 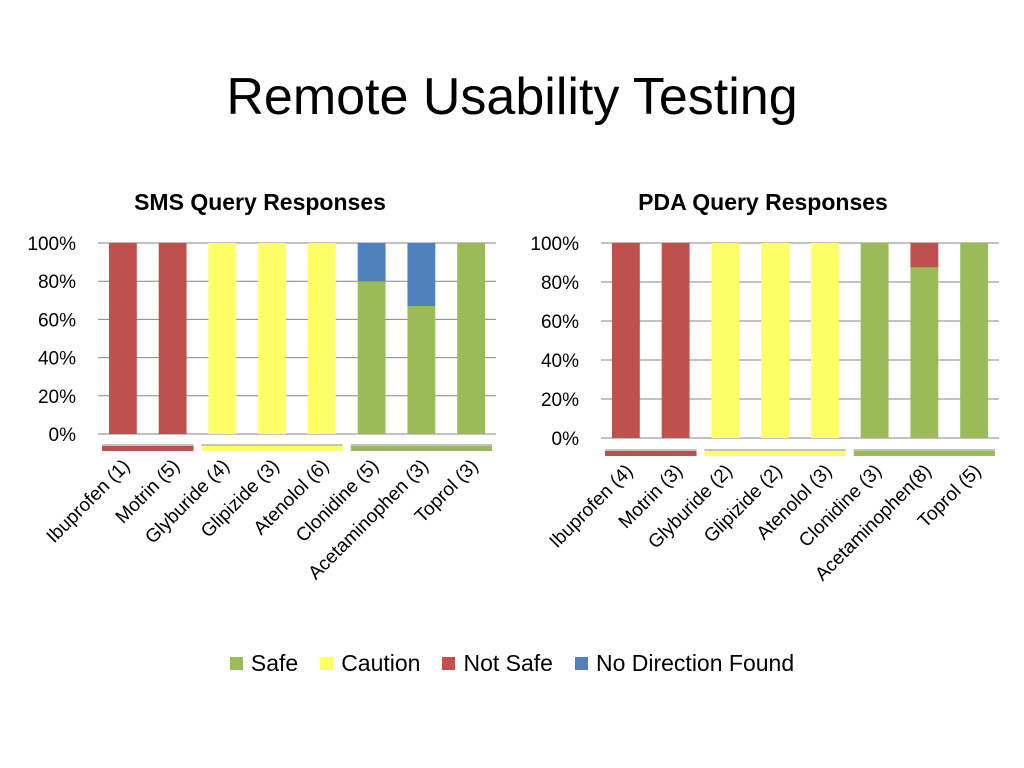 What do you see at coordinates (421, 448) in the screenshot?
I see `sms-group-bar-safe` at bounding box center [421, 448].